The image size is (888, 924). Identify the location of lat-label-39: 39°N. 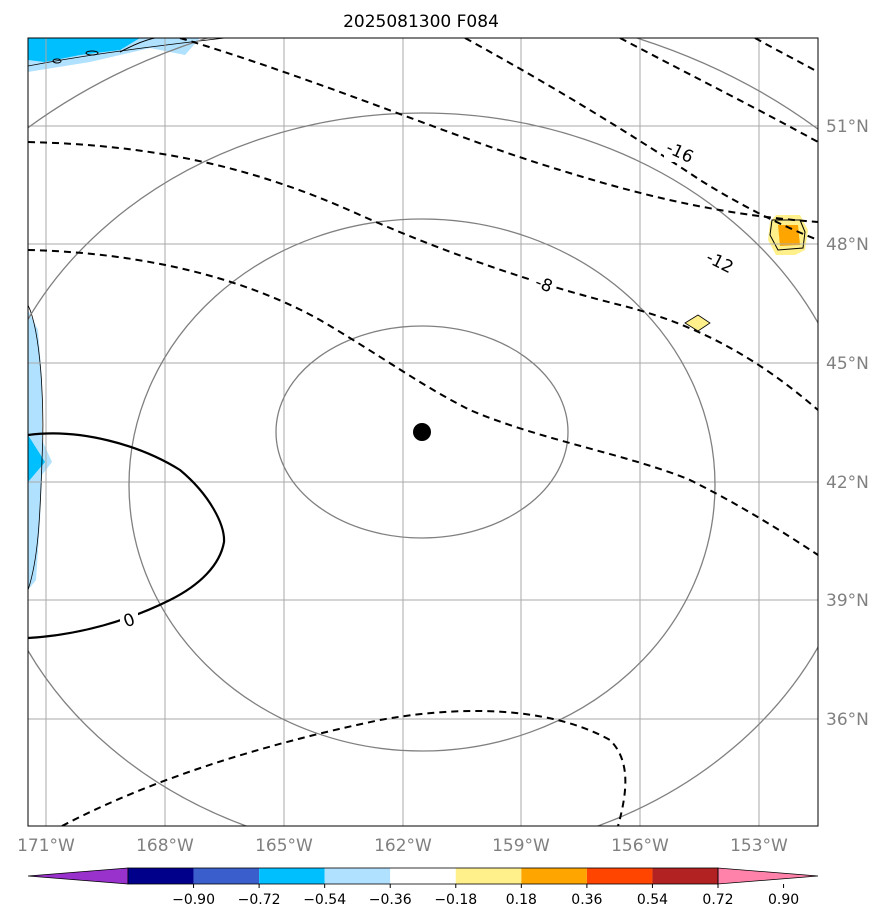
(847, 601).